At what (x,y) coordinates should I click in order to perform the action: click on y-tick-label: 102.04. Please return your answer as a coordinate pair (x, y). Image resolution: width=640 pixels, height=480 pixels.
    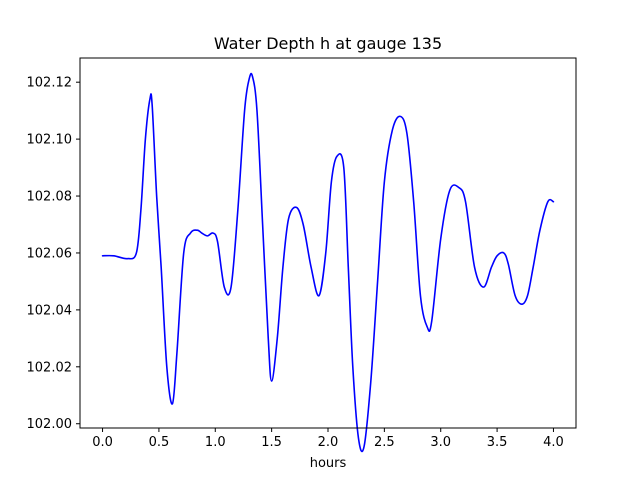
    Looking at the image, I should click on (50, 310).